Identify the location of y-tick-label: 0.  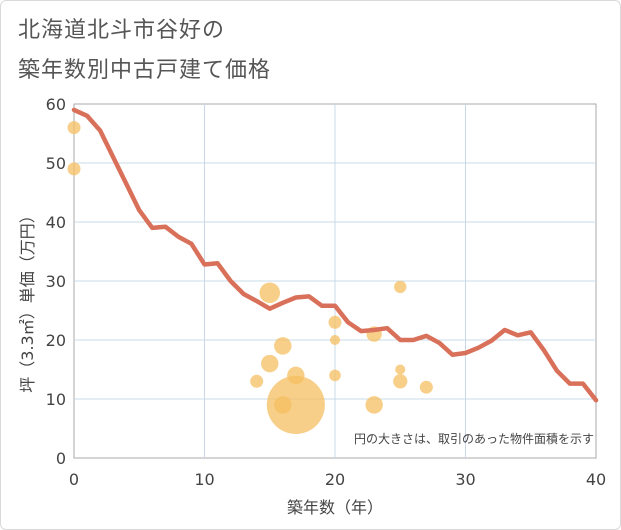
(61, 458).